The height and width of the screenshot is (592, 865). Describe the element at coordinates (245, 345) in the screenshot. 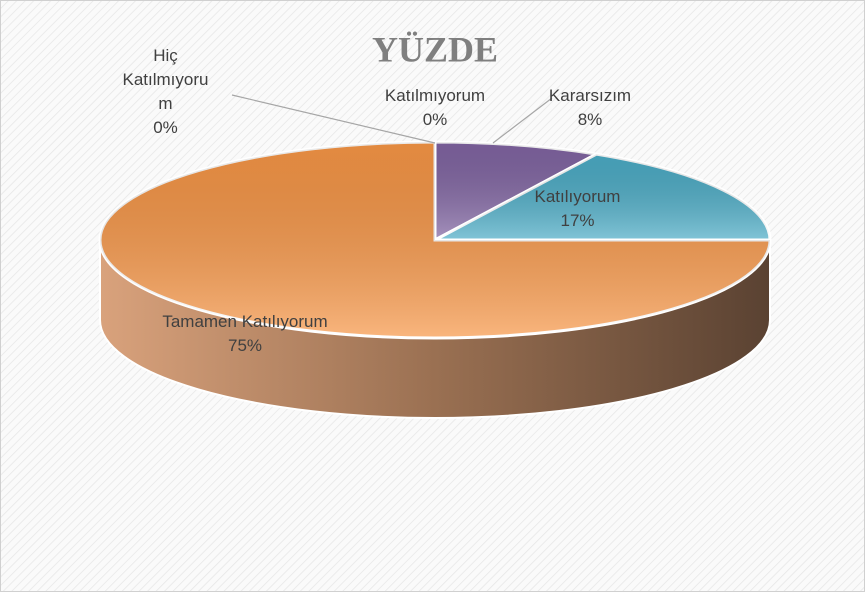

I see `value-label: 75%` at that location.